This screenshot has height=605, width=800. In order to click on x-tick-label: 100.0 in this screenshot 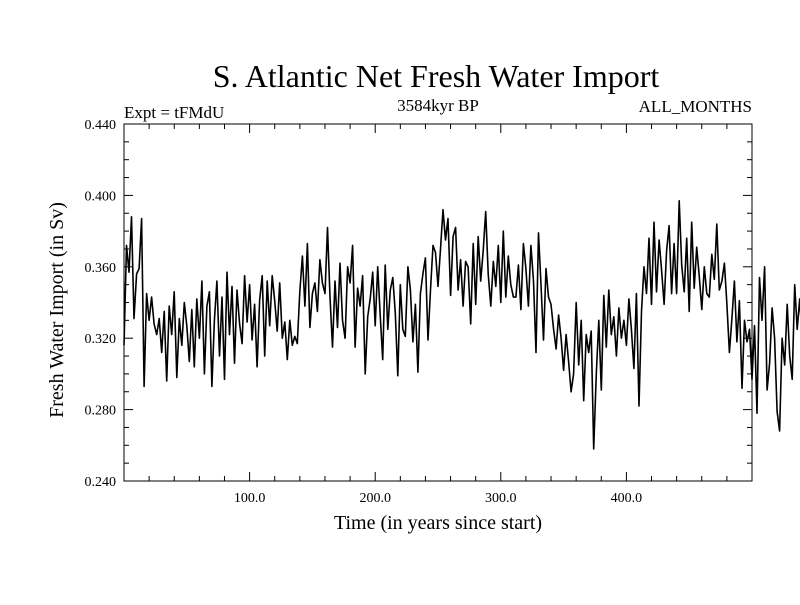, I will do `click(250, 498)`.